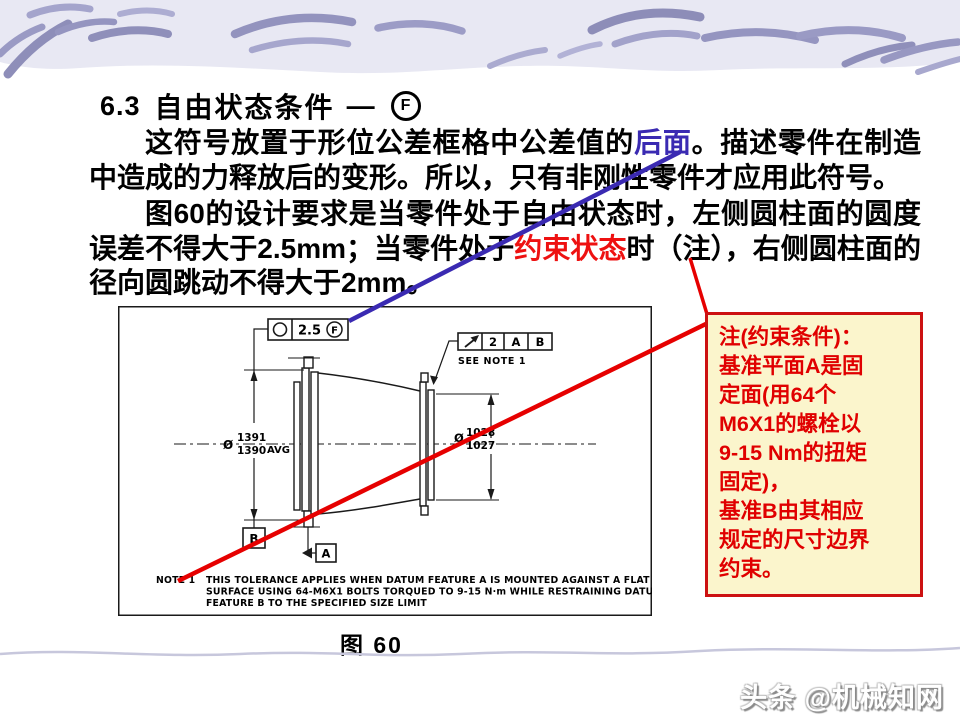  I want to click on note-label: NOTE 1, so click(175, 580).